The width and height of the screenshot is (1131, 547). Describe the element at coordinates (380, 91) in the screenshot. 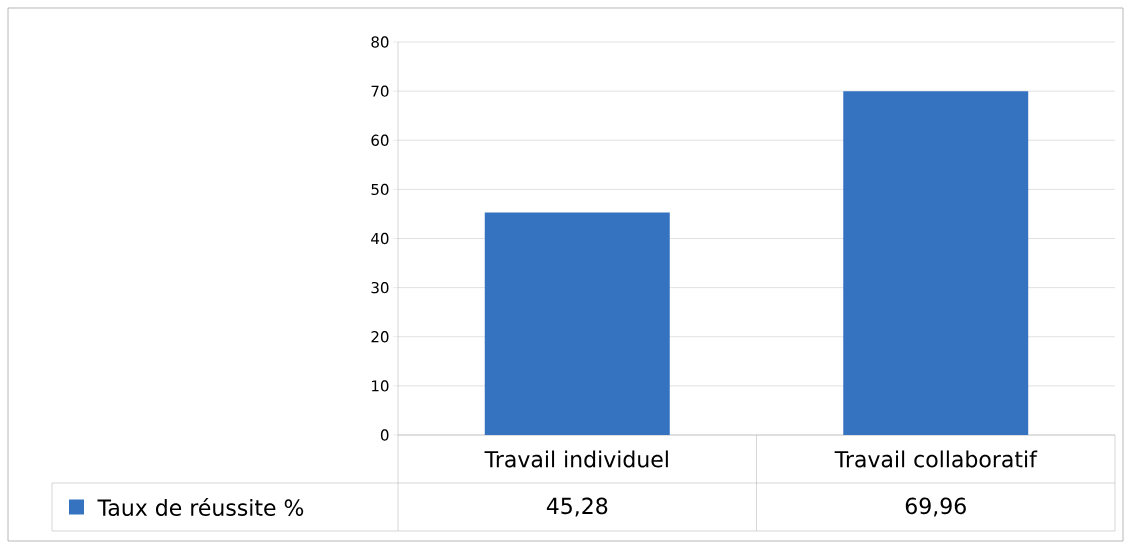

I see `y-tick-label: 70` at that location.